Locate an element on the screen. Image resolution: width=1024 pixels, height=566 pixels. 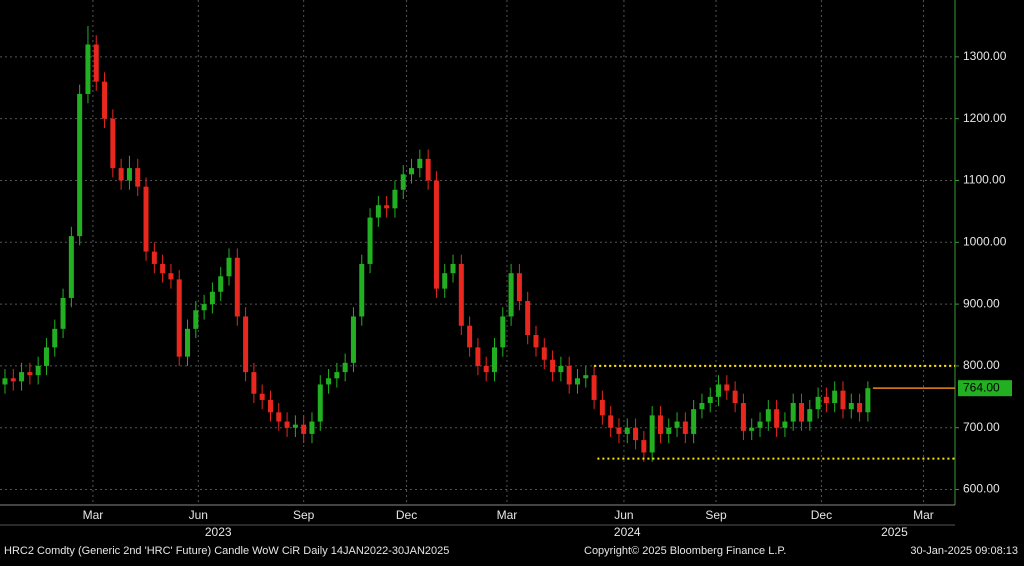
x-tick-label: Sep is located at coordinates (716, 515).